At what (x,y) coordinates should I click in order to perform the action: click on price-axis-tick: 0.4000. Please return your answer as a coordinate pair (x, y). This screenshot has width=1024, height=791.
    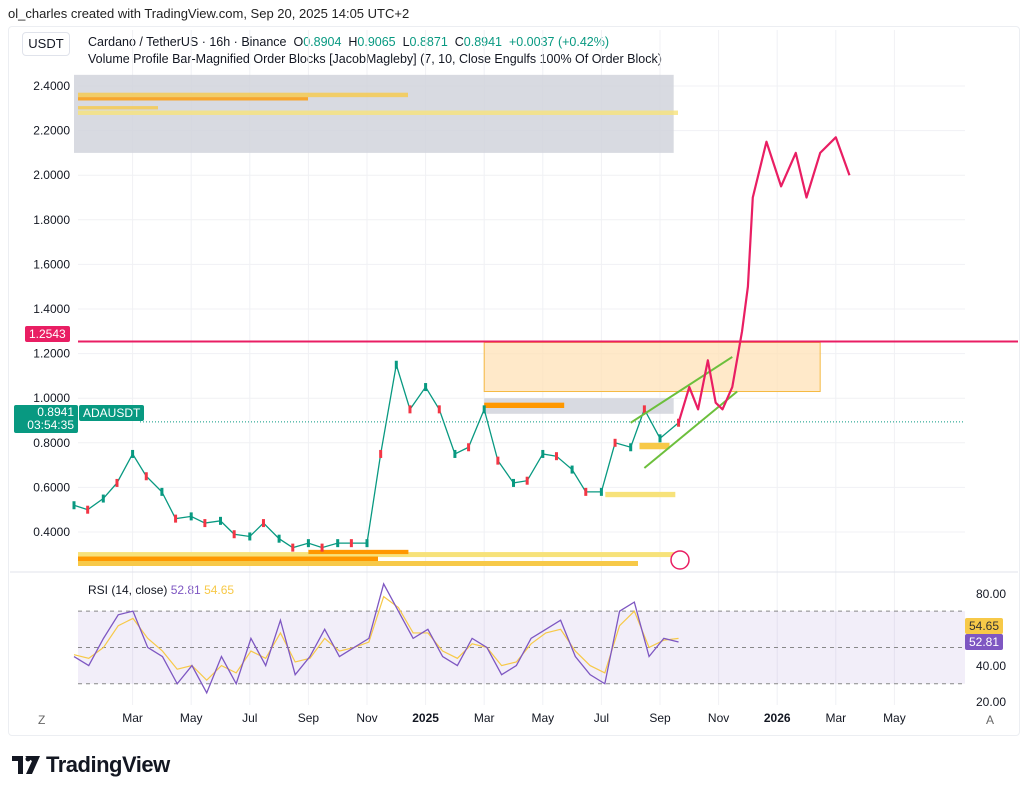
    Looking at the image, I should click on (51, 532).